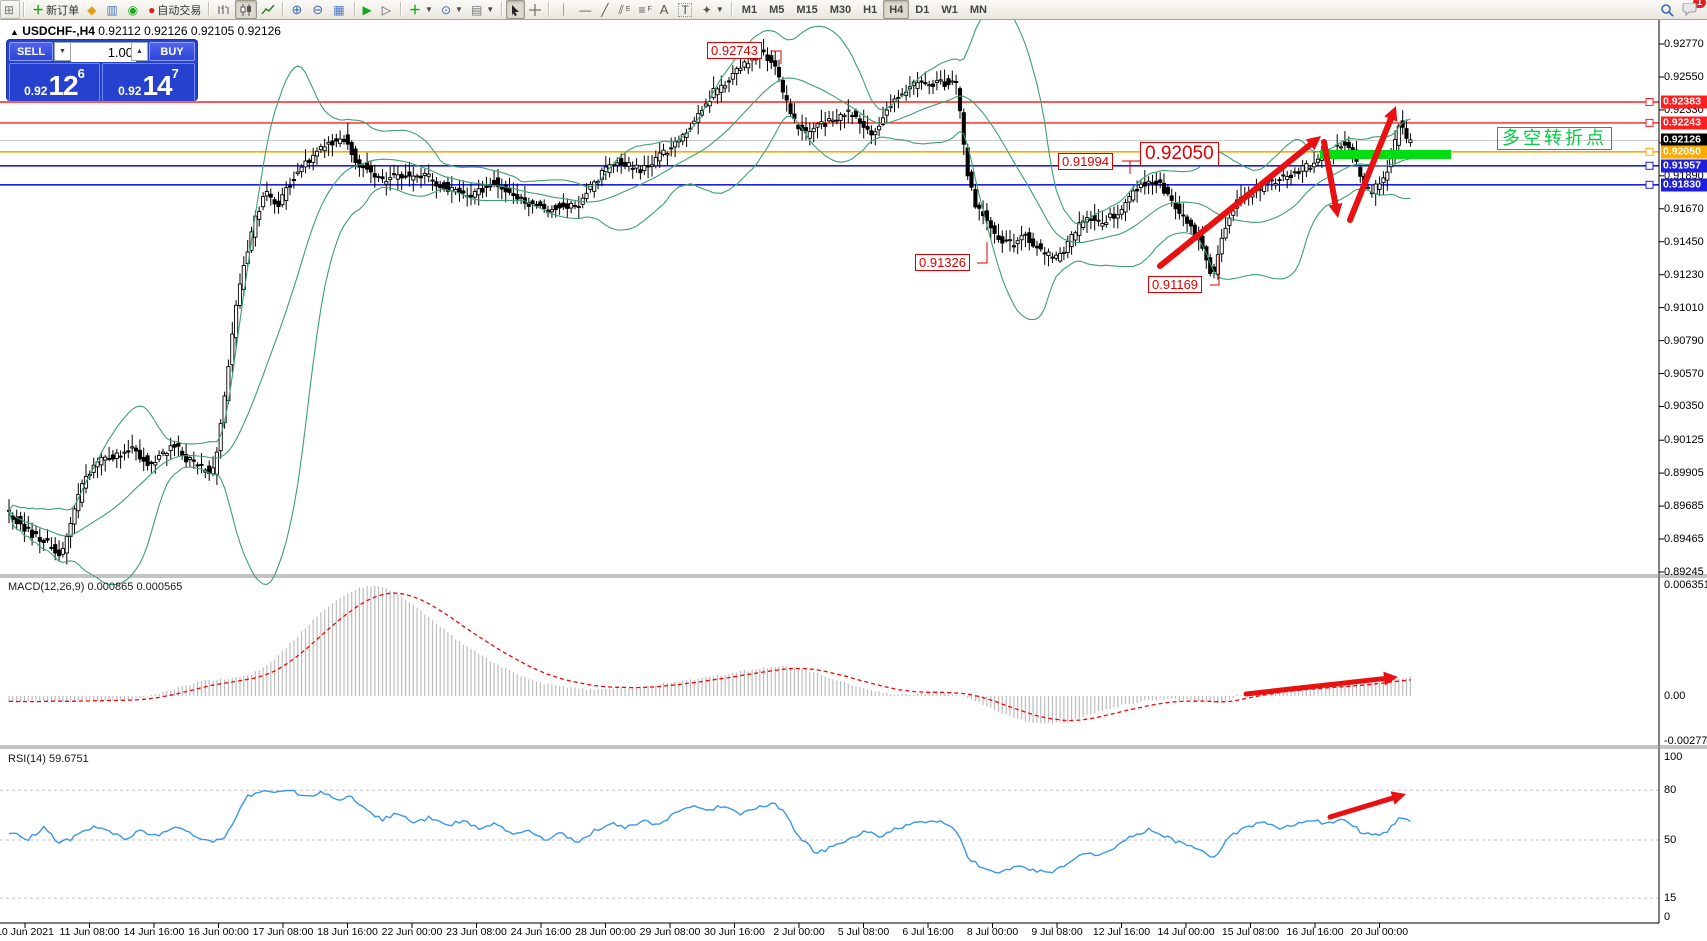 The image size is (1707, 941). Describe the element at coordinates (10, 9) in the screenshot. I see `new-chart-button: ⊞` at that location.